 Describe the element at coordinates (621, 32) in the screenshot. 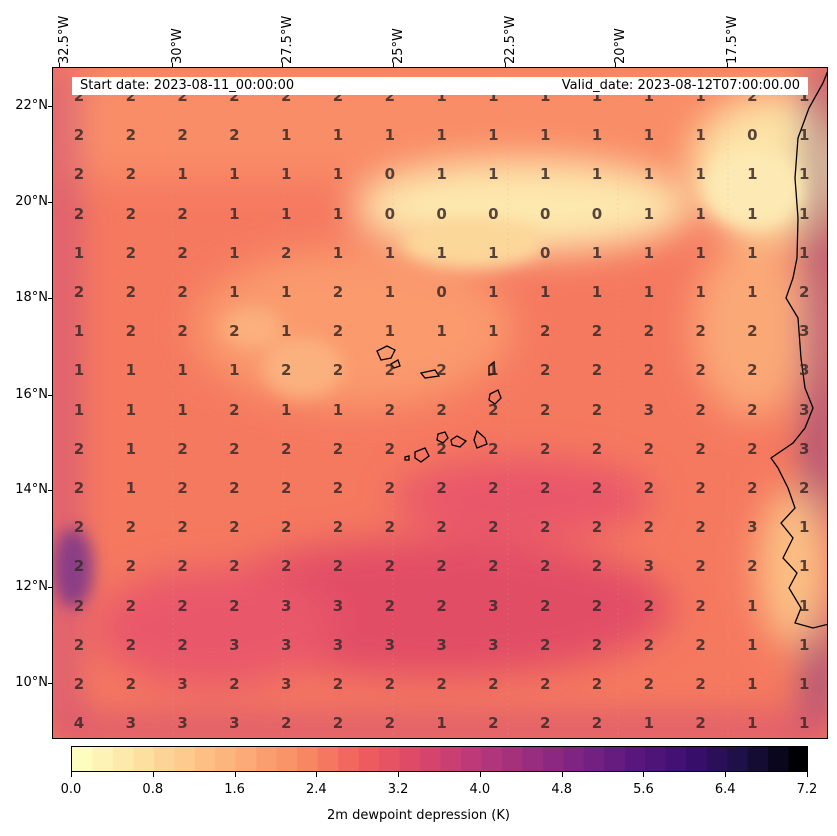

I see `longitude-label: 20°W` at that location.